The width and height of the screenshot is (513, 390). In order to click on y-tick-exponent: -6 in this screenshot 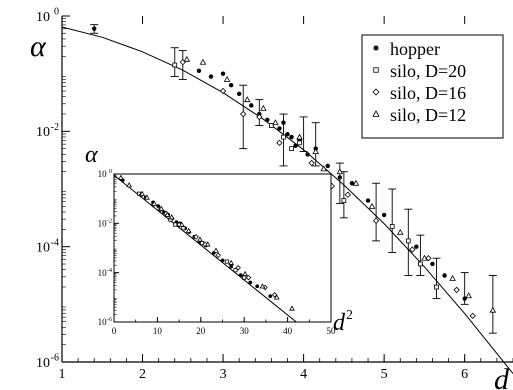, I will do `click(109, 320)`.